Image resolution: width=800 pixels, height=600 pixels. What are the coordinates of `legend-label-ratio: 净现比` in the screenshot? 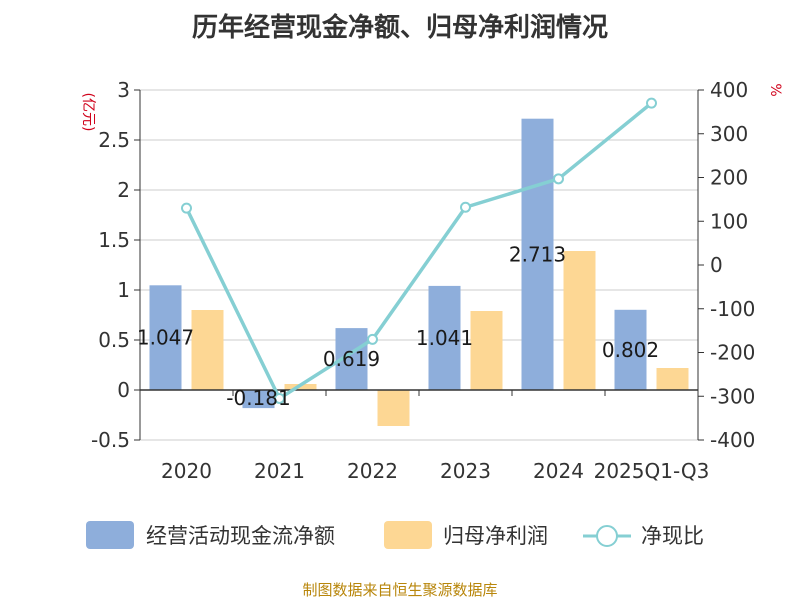 It's located at (672, 536).